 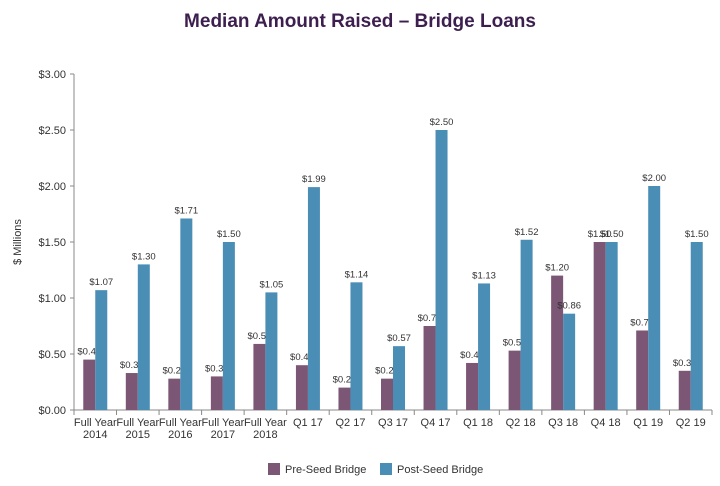 What do you see at coordinates (569, 306) in the screenshot?
I see `data-label: $0.86` at bounding box center [569, 306].